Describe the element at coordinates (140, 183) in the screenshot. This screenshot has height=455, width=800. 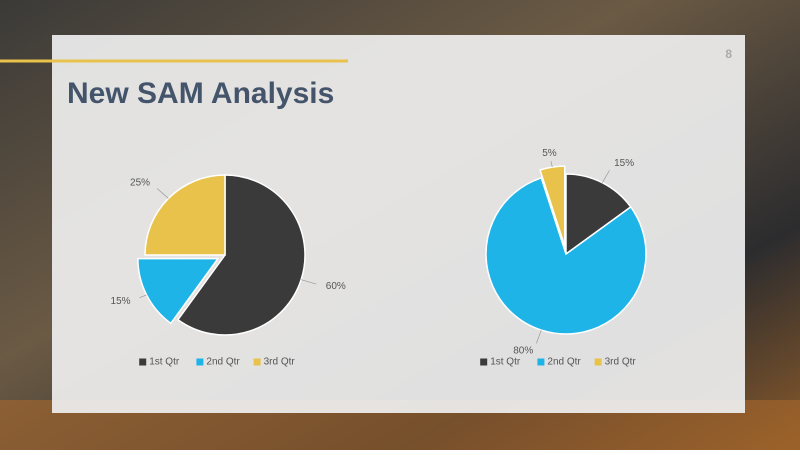
I see `data-label: 25%` at that location.